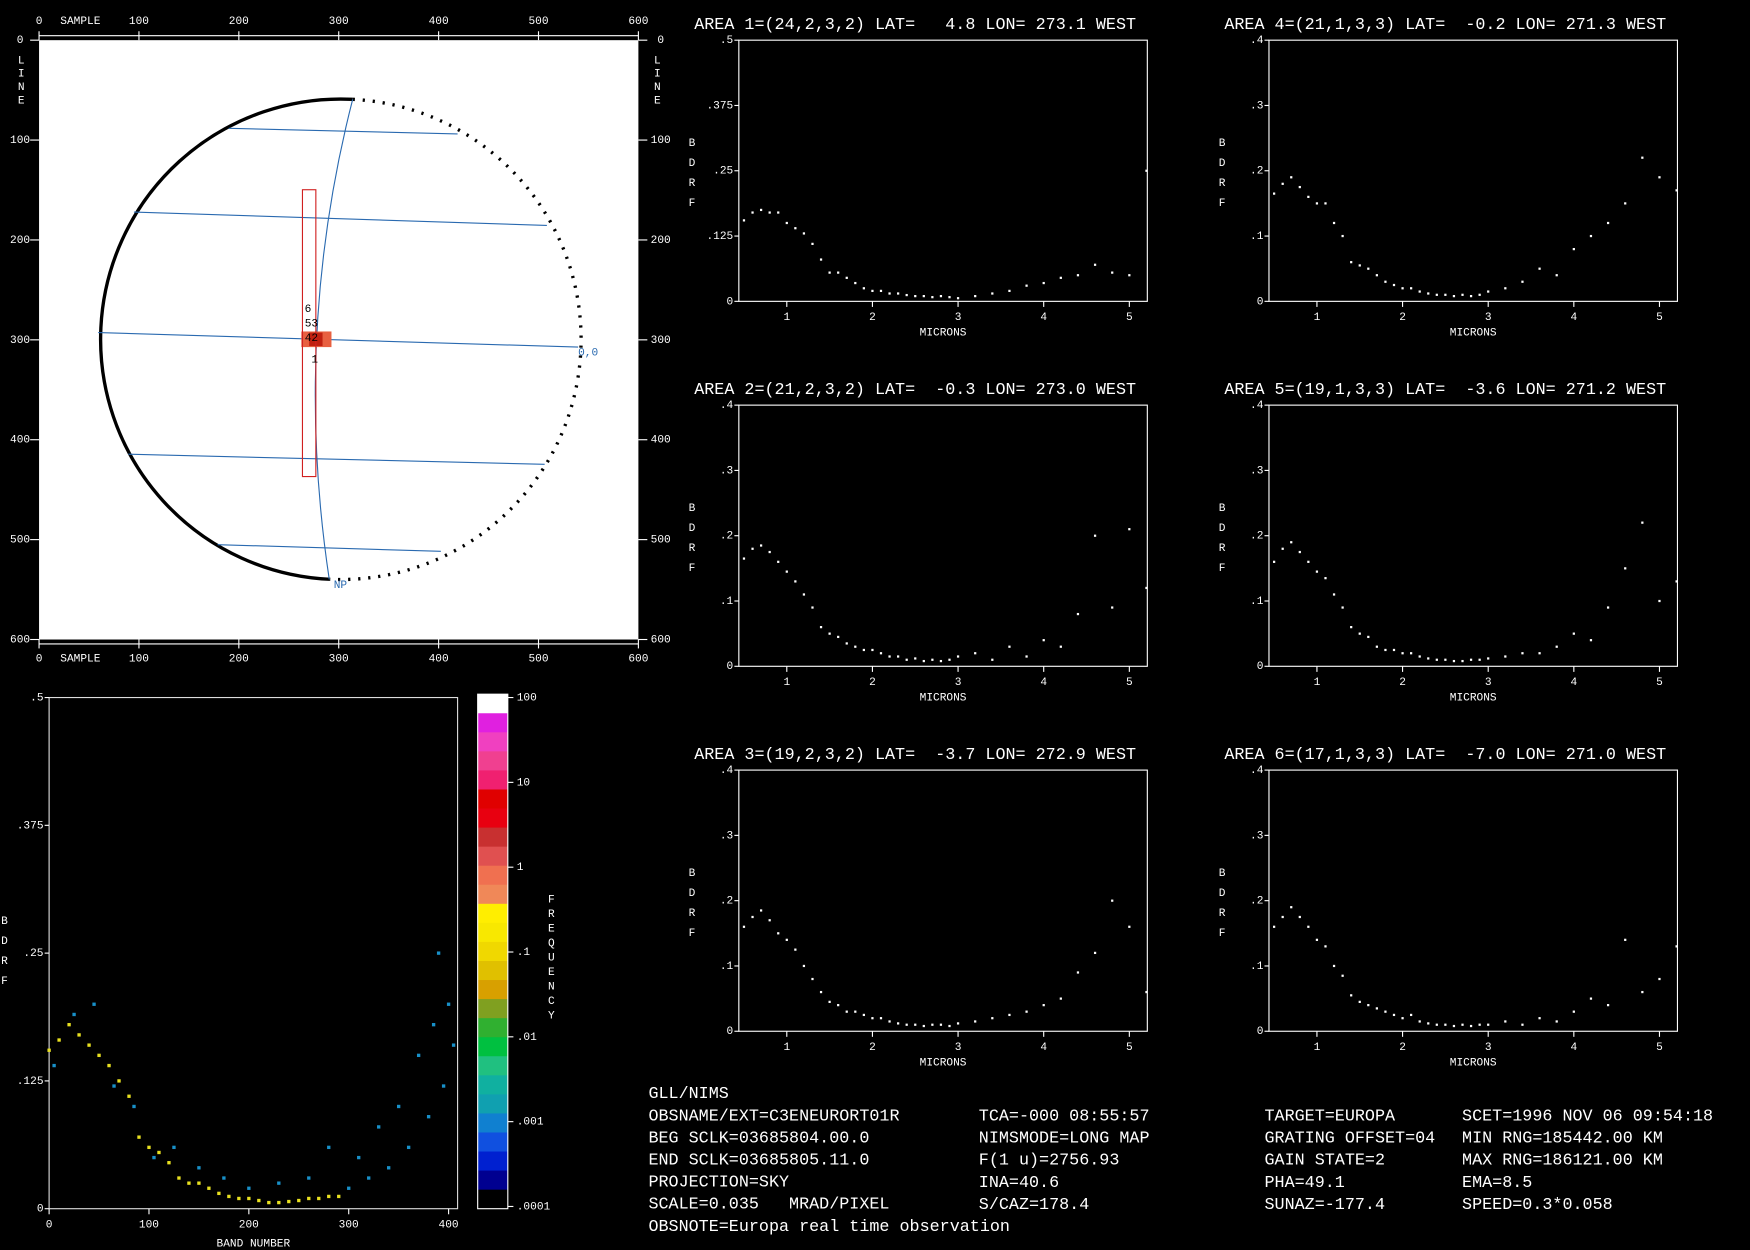 The height and width of the screenshot is (1250, 1750). Describe the element at coordinates (340, 219) in the screenshot. I see `latitude-line` at that location.